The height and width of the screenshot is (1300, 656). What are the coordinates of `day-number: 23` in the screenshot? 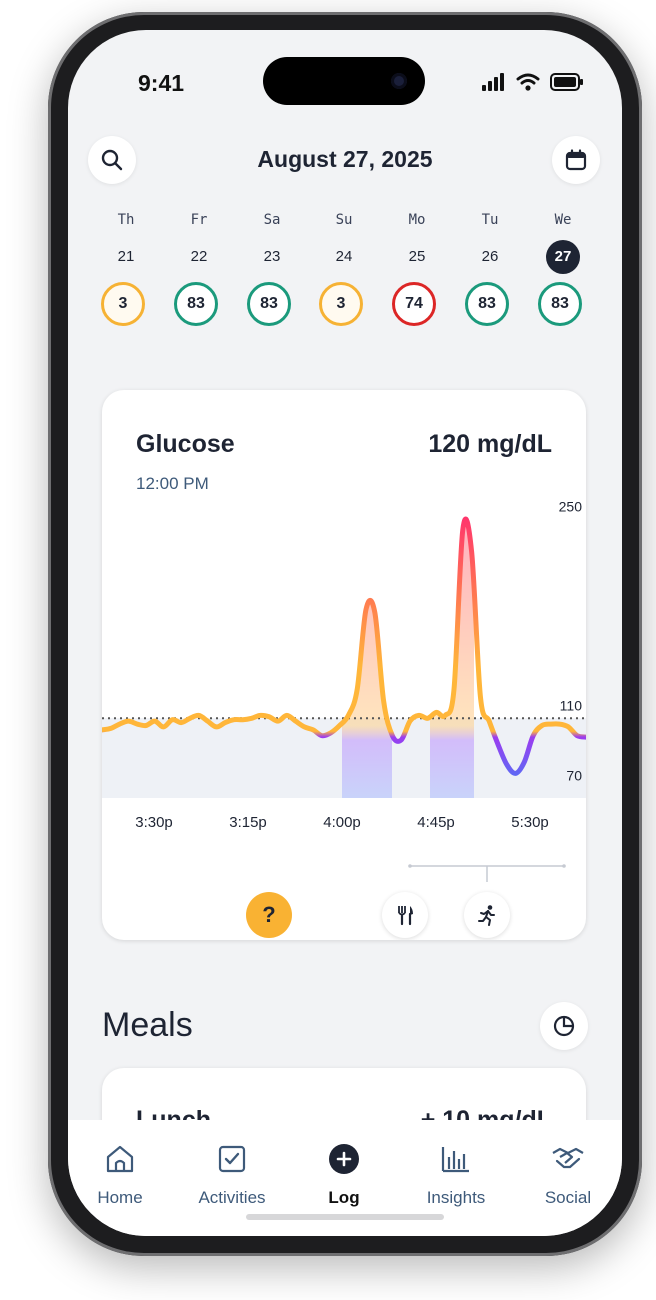 It's located at (272, 256).